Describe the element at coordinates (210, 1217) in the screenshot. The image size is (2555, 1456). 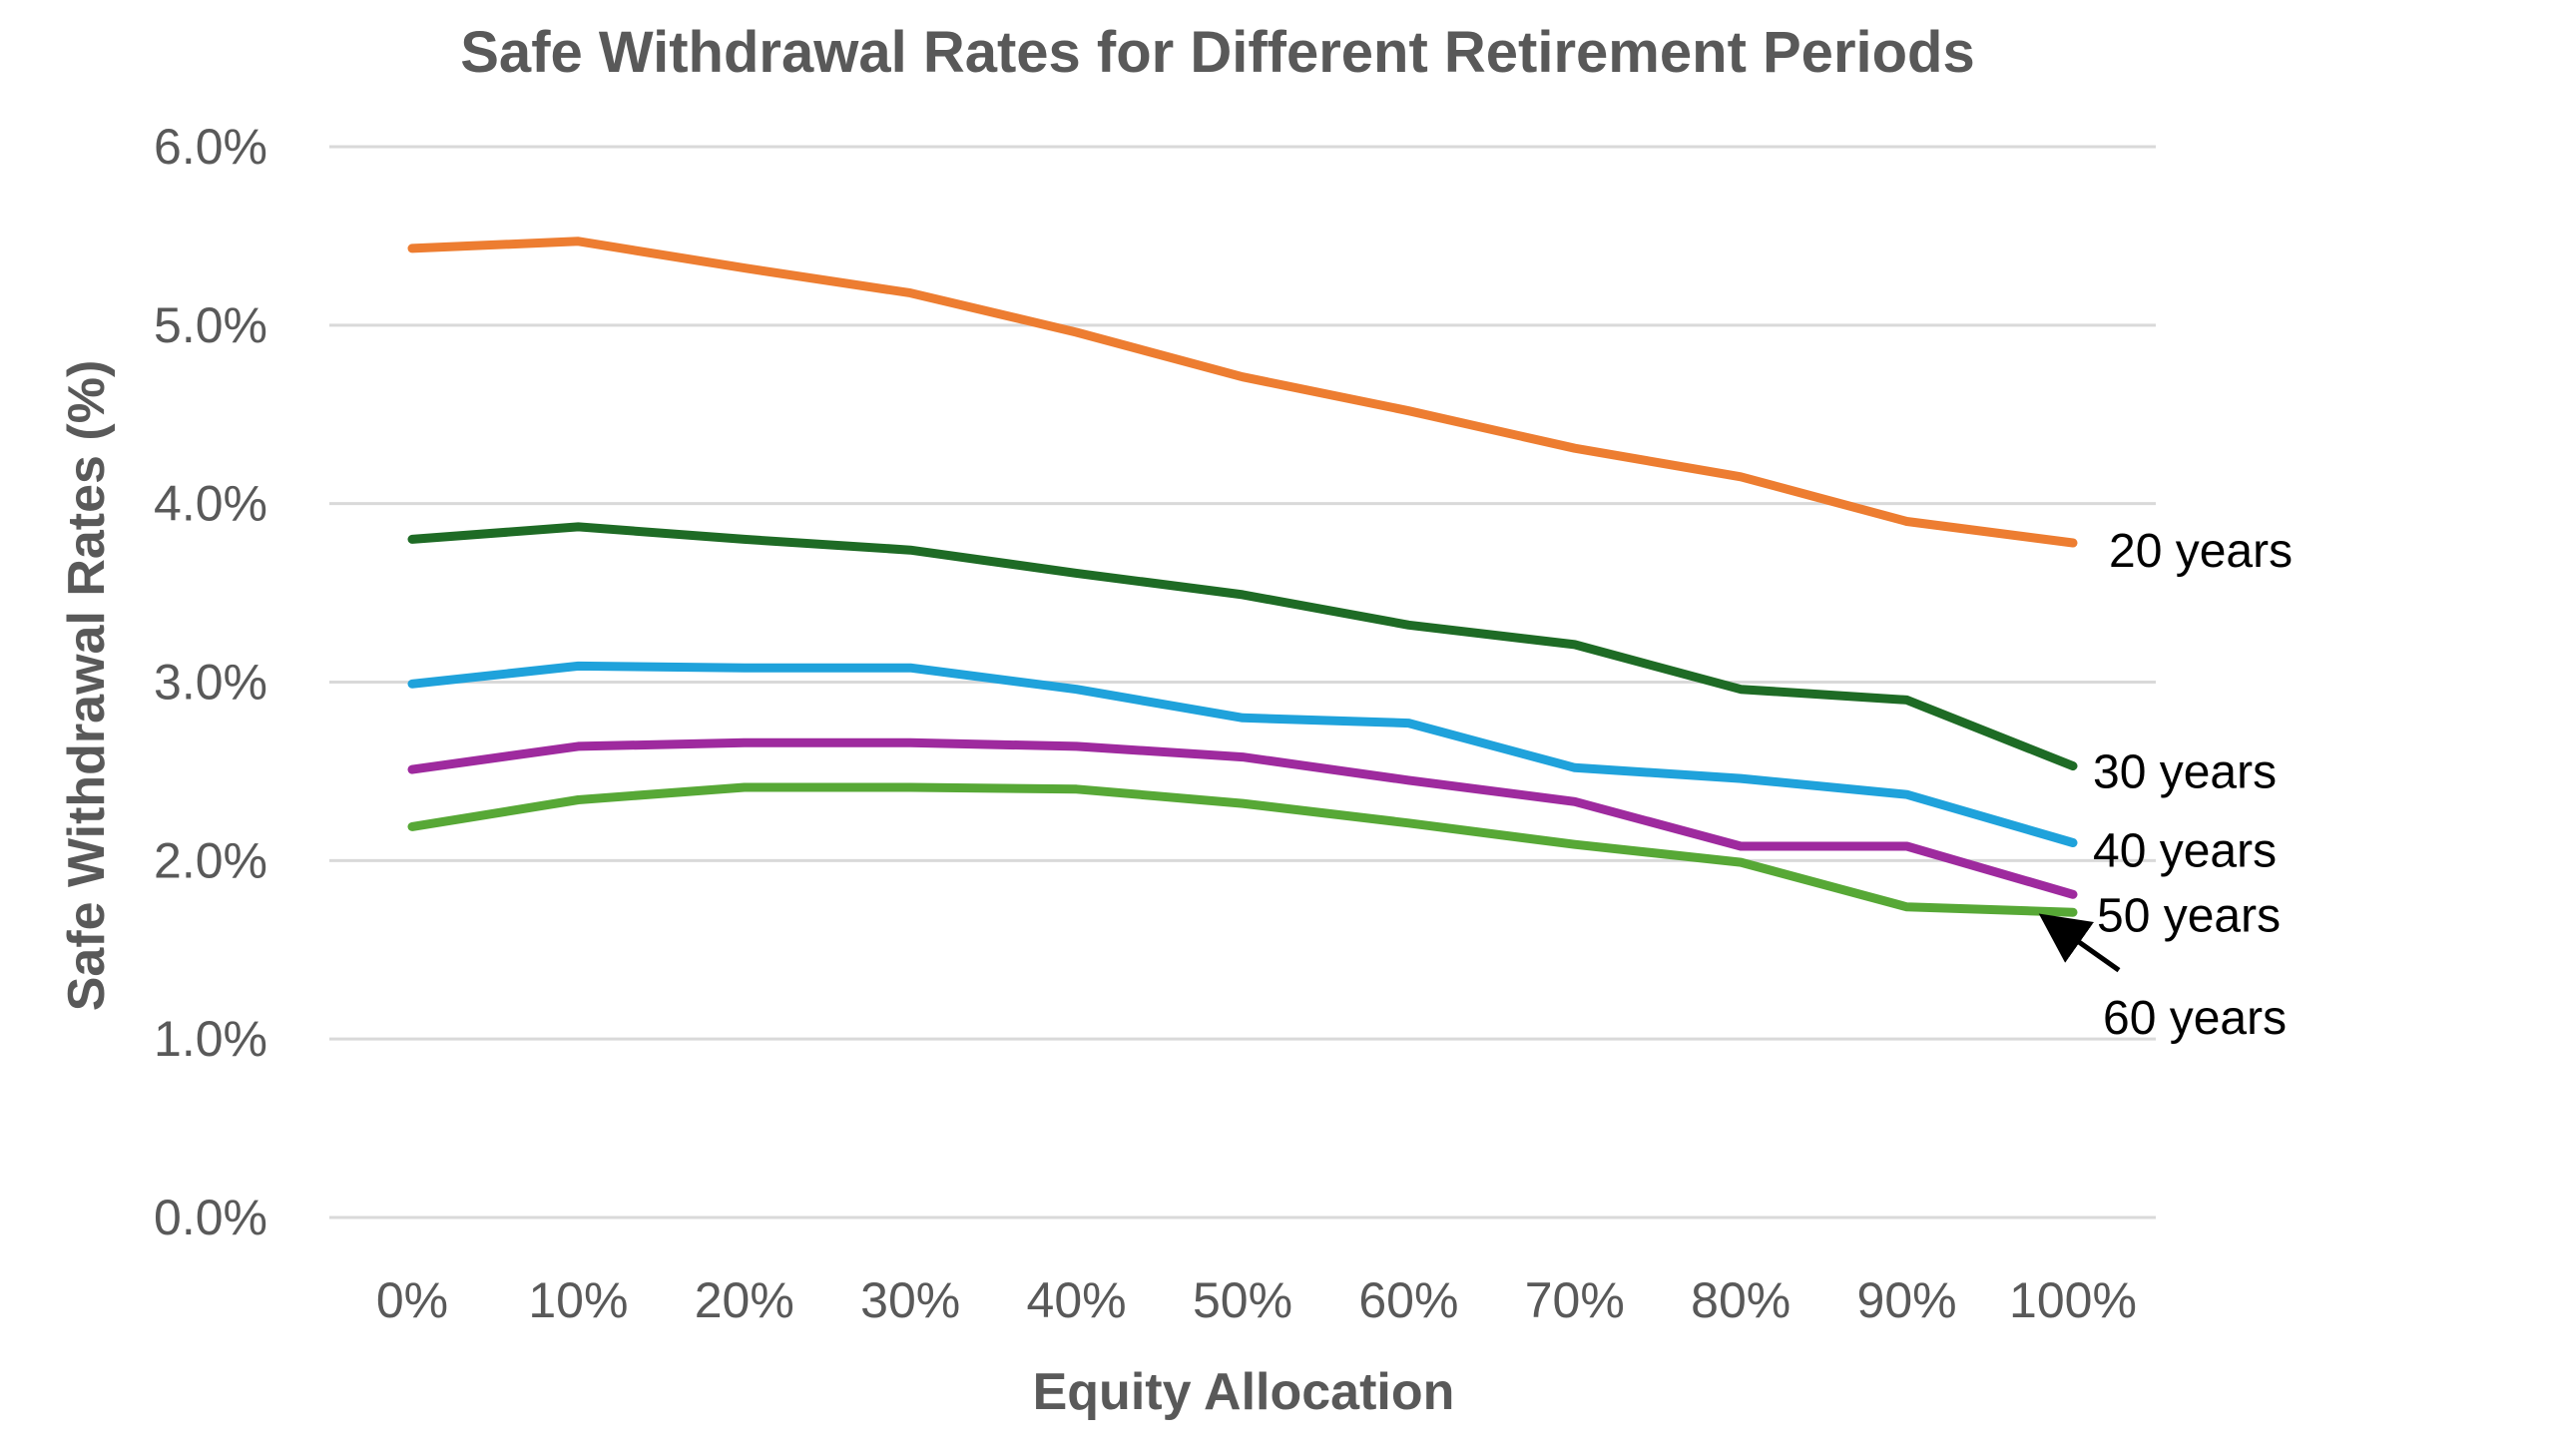
I see `y-tick-label: 0.0%` at that location.